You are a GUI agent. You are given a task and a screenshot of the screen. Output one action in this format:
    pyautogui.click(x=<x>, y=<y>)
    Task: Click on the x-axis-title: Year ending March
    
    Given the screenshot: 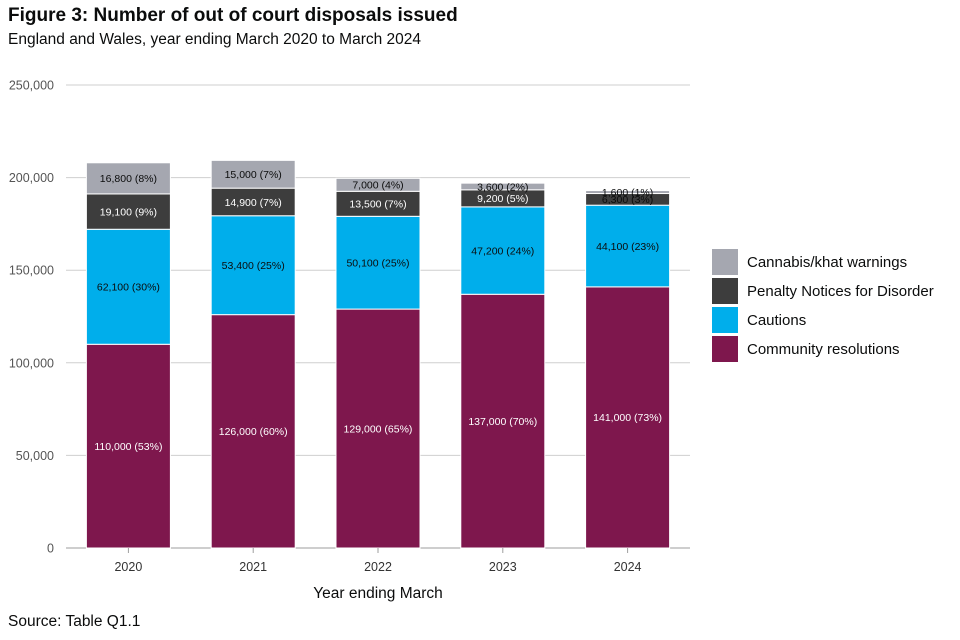 What is the action you would take?
    pyautogui.click(x=378, y=593)
    